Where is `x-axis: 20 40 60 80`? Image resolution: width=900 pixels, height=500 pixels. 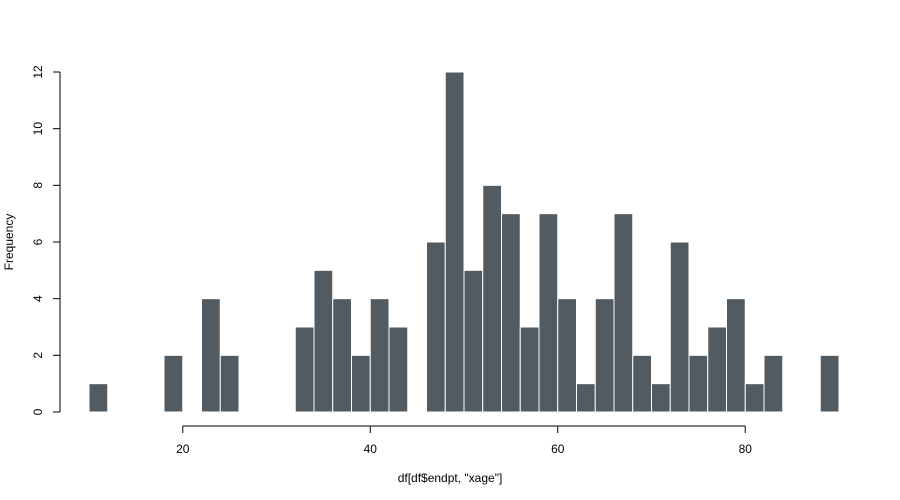
x-axis: 20 40 60 80 is located at coordinates (464, 440).